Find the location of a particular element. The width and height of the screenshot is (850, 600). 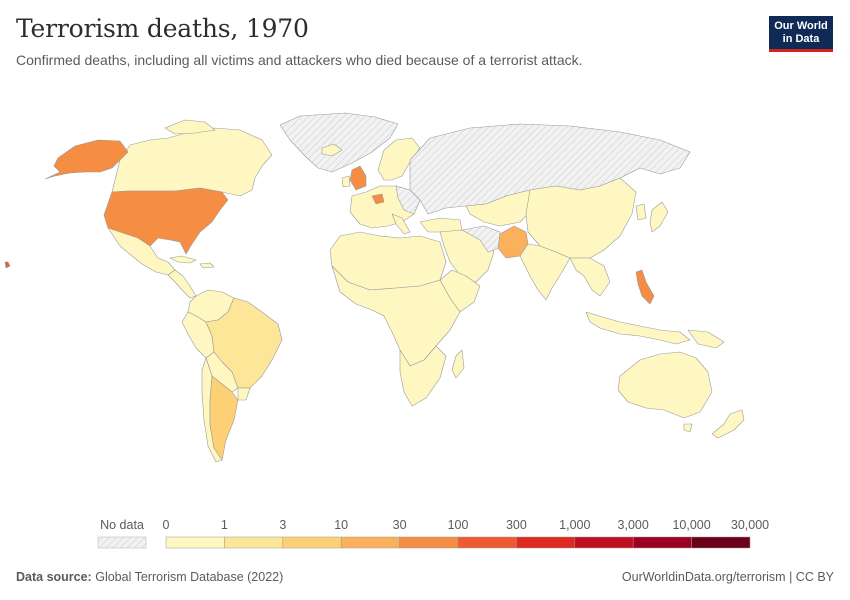

country-alaska is located at coordinates (86, 159).